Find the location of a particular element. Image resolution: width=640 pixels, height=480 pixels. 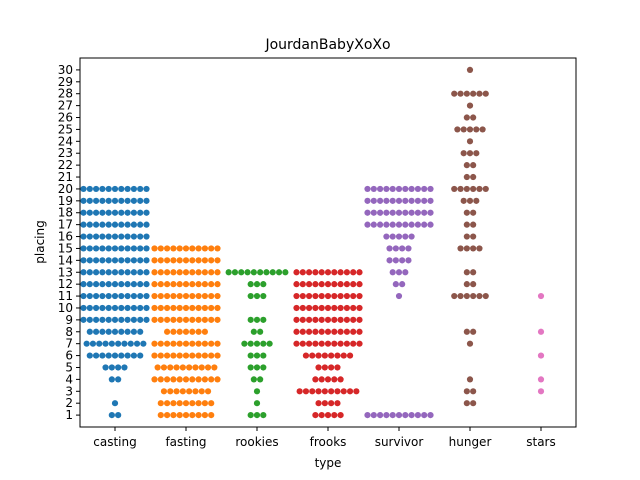

y-tick-label: 23 is located at coordinates (65, 153).